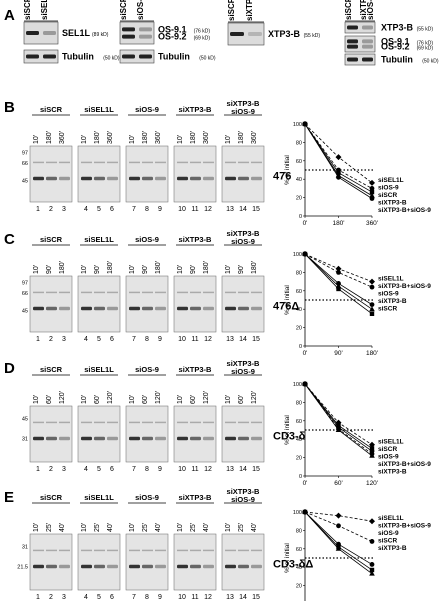  Describe the element at coordinates (312, 36) in the screenshot. I see `kd-label: (55 kD)` at that location.